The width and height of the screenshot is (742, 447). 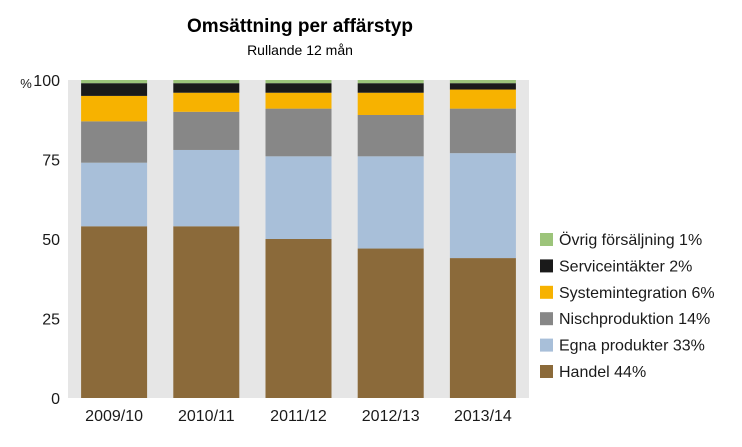 I want to click on x-axis: 2009/10 2010/11 2011/12 2012/13 2013/14, so click(x=298, y=416).